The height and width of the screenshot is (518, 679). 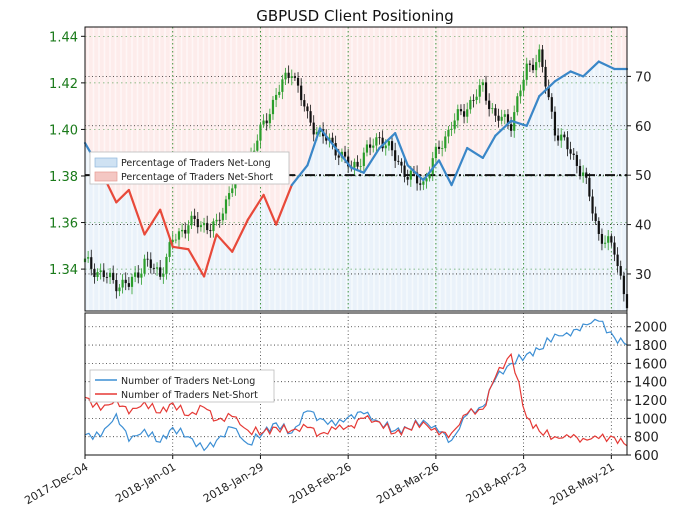 I want to click on count-series-line, so click(x=356, y=399).